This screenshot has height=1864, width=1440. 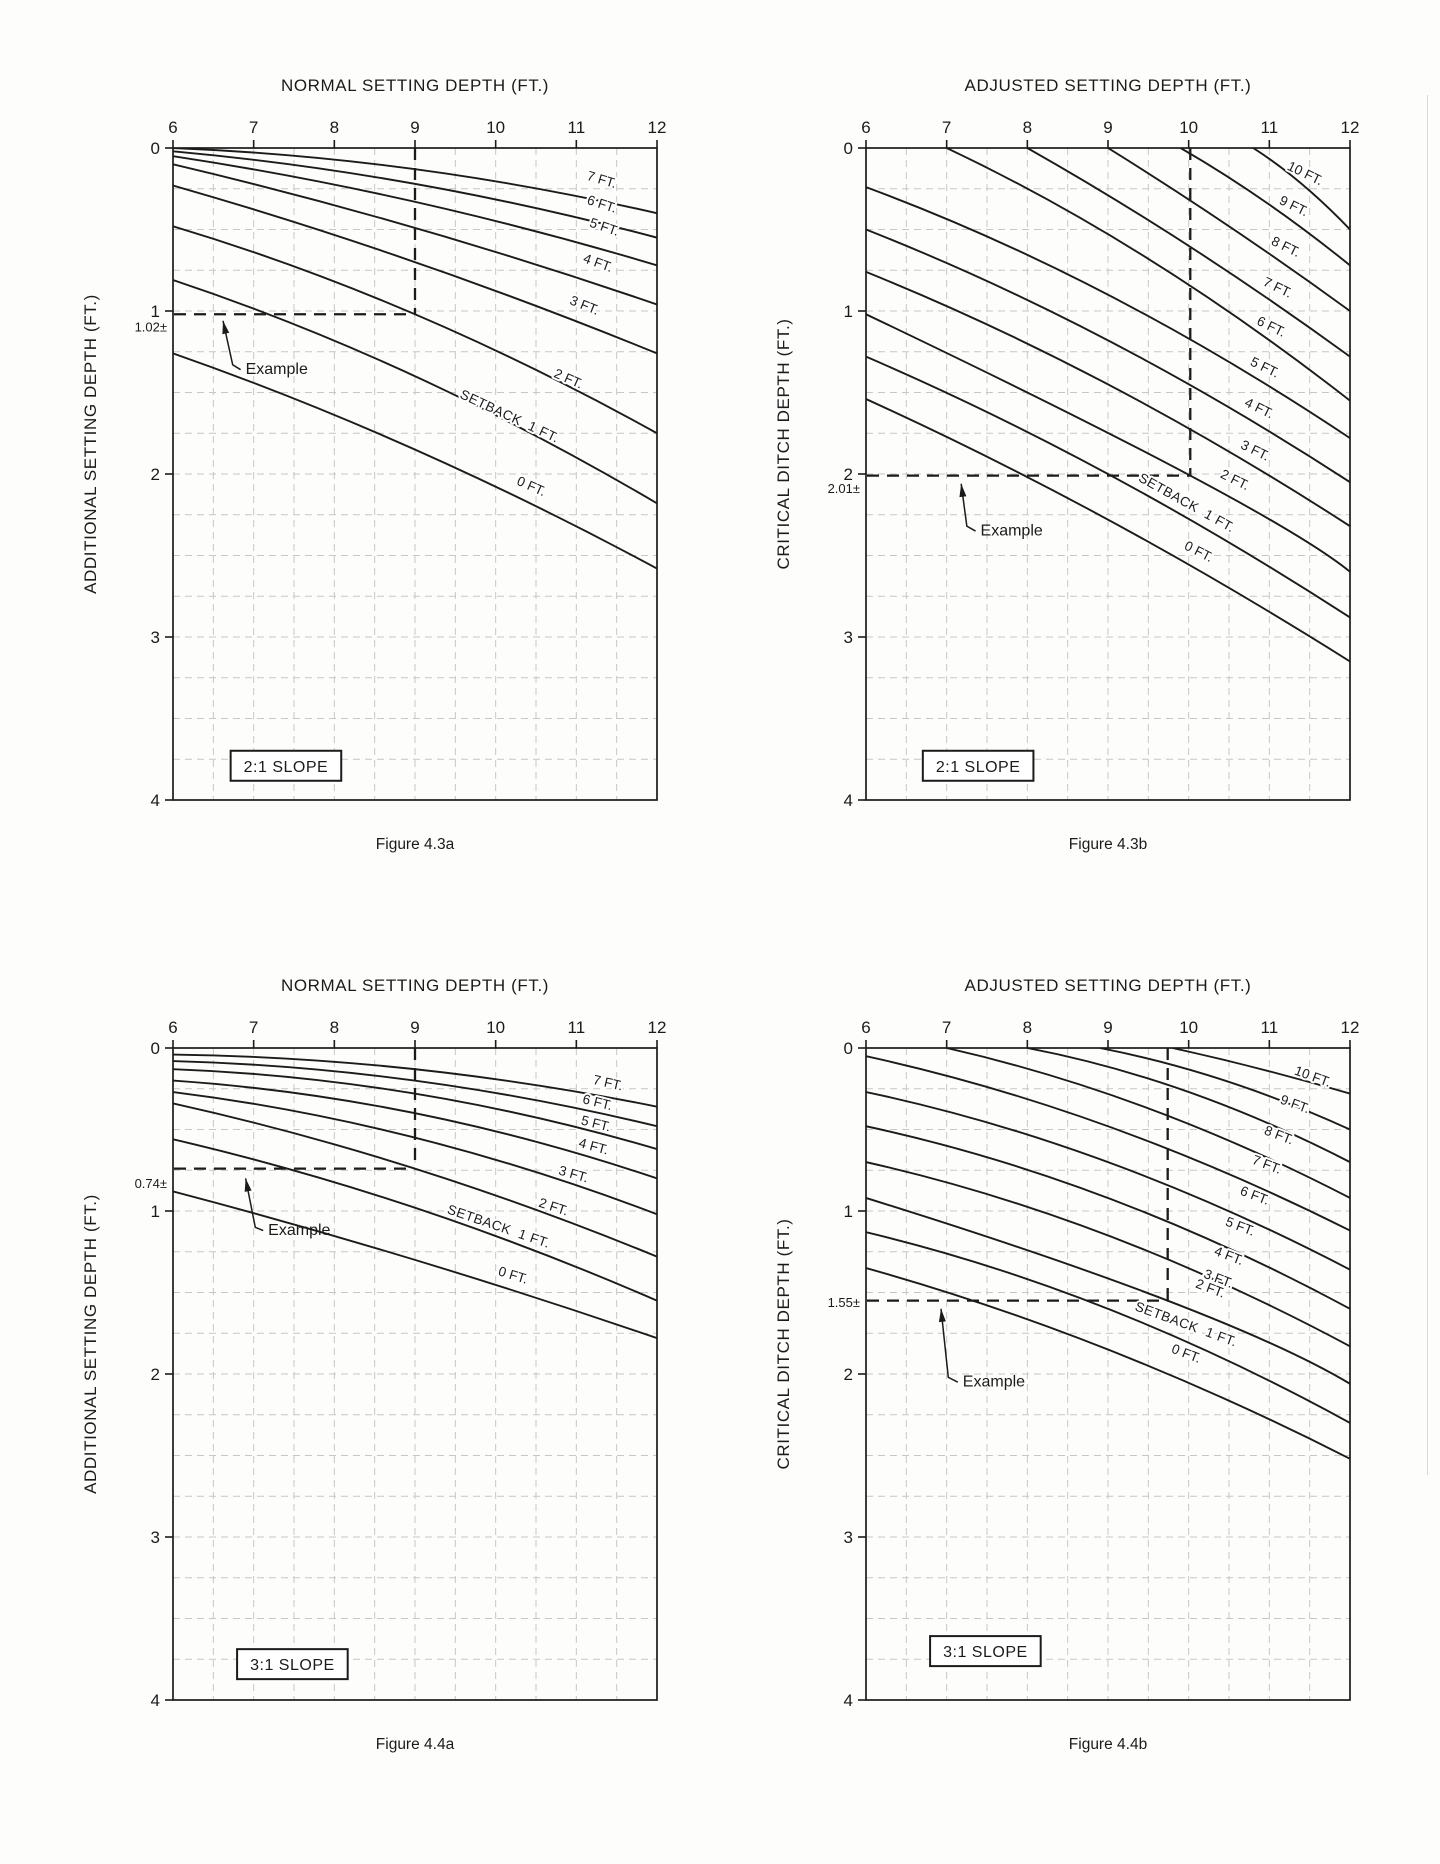 What do you see at coordinates (596, 1124) in the screenshot?
I see `setback-5ft-label: 5 FT.` at bounding box center [596, 1124].